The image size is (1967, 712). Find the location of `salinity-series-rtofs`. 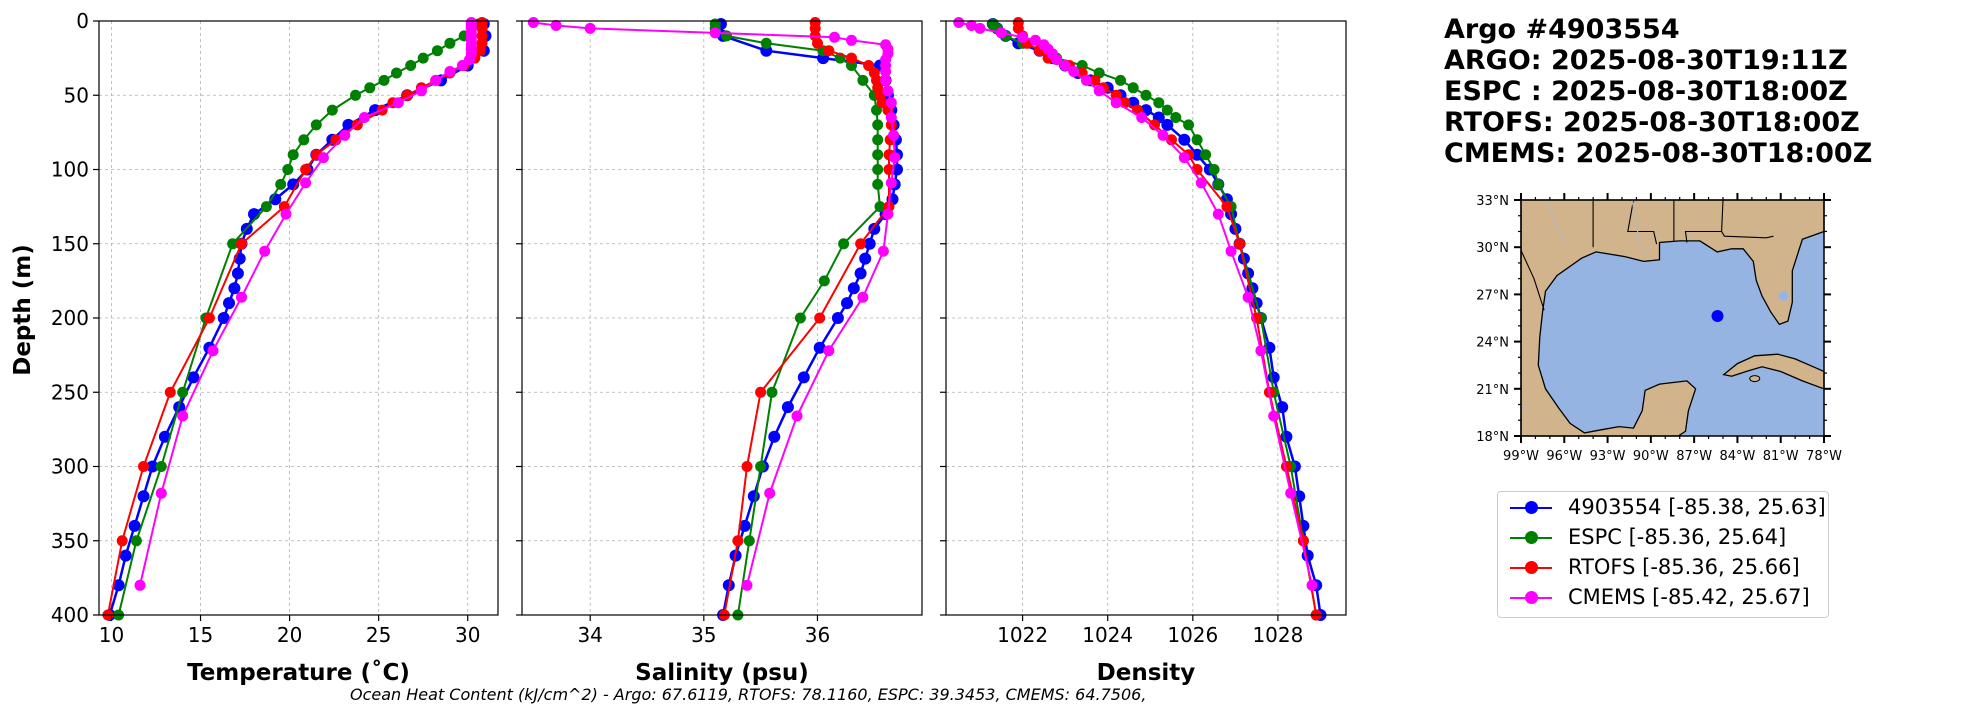

salinity-series-rtofs is located at coordinates (807, 319).